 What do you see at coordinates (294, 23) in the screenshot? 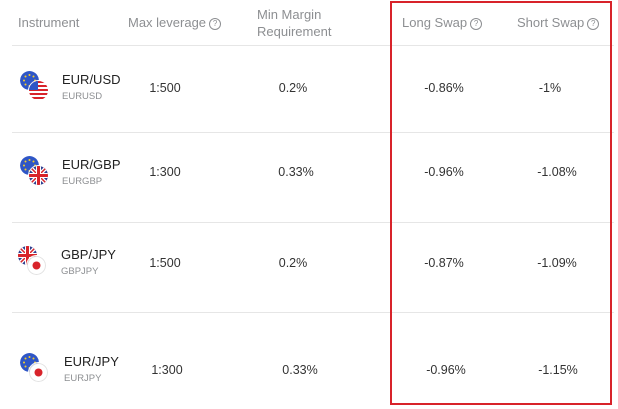
I see `header-min-margin: Min Margin Requirement` at bounding box center [294, 23].